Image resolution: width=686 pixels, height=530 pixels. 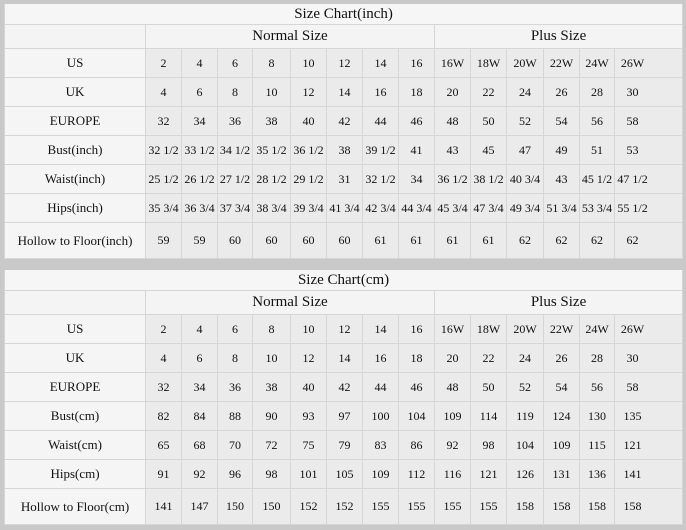 I want to click on size-value-cell: 25 1/2, so click(x=163, y=179).